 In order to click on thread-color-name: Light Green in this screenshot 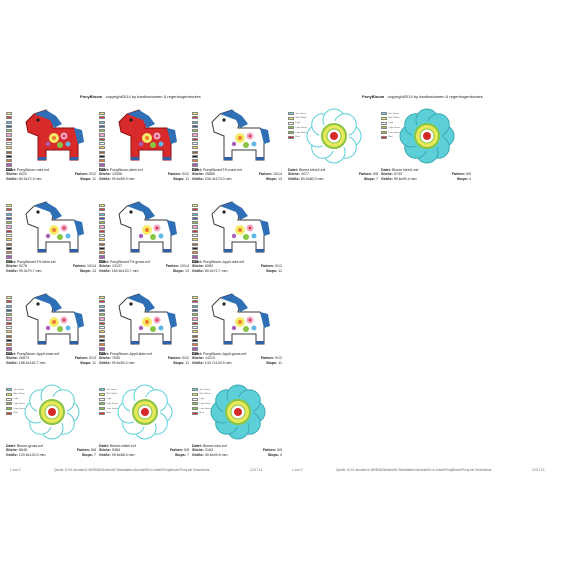, I will do `click(19, 403)`.